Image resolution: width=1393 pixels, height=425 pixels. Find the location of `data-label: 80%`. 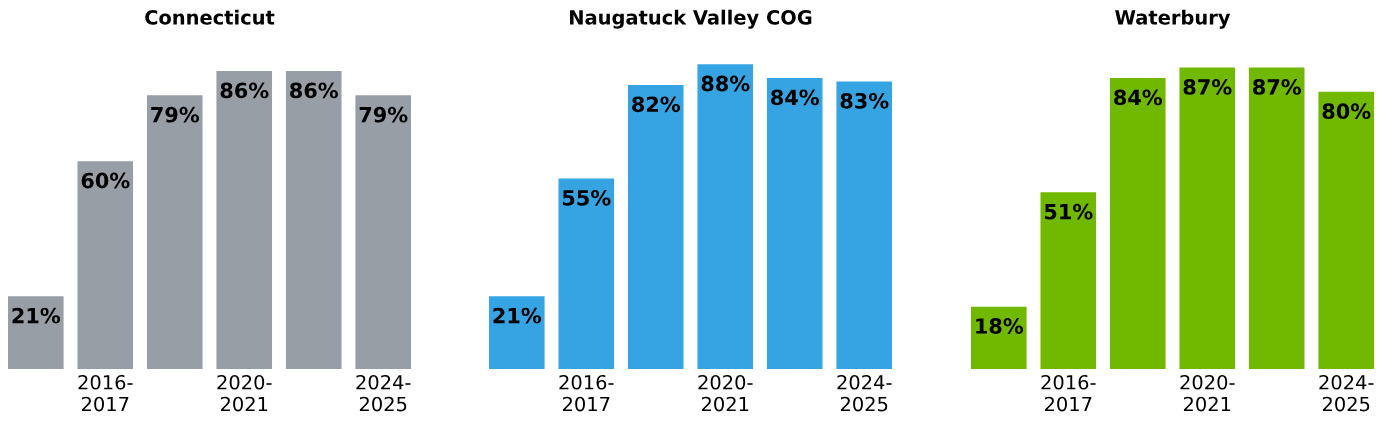

data-label: 80% is located at coordinates (1346, 111).